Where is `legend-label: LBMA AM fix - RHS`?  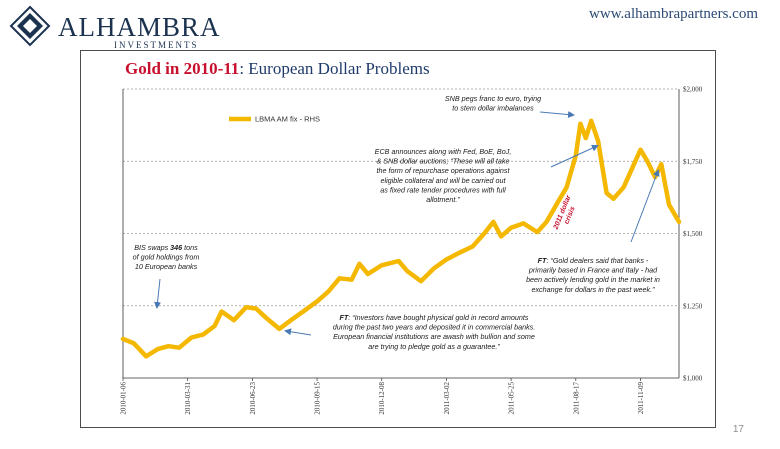 legend-label: LBMA AM fix - RHS is located at coordinates (287, 119).